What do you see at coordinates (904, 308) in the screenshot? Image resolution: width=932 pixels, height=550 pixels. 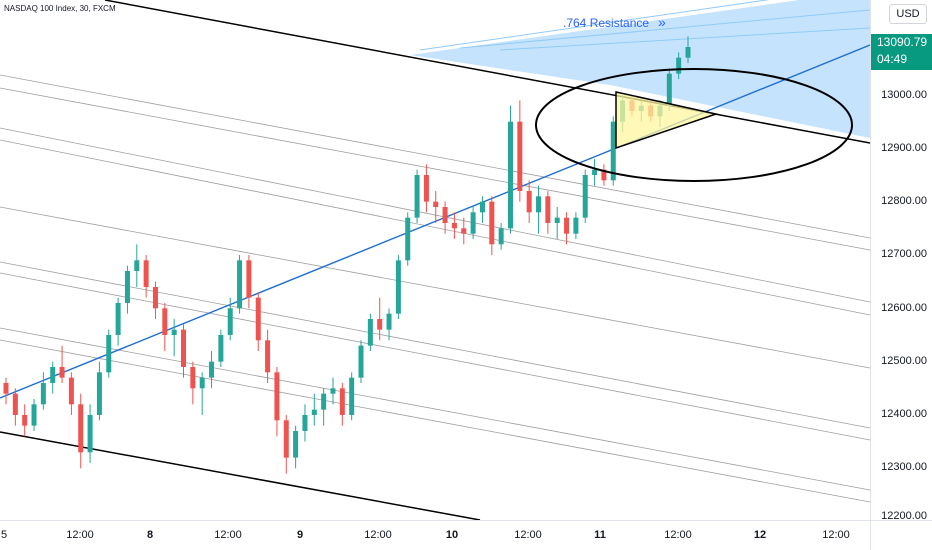 I see `price-tick: 12600.00` at bounding box center [904, 308].